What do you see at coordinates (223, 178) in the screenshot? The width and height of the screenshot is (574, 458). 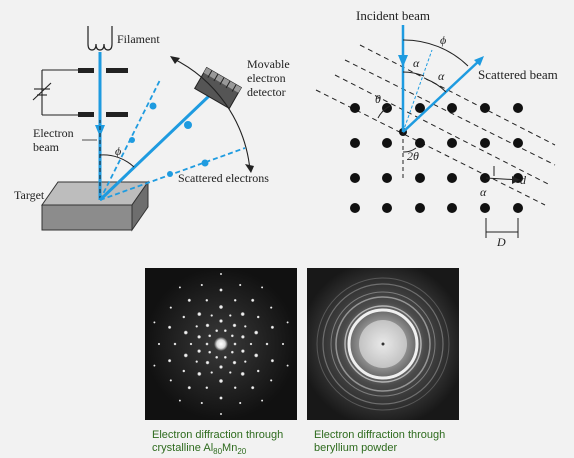 I see `scattered-electrons-label: Scattered electrons` at bounding box center [223, 178].